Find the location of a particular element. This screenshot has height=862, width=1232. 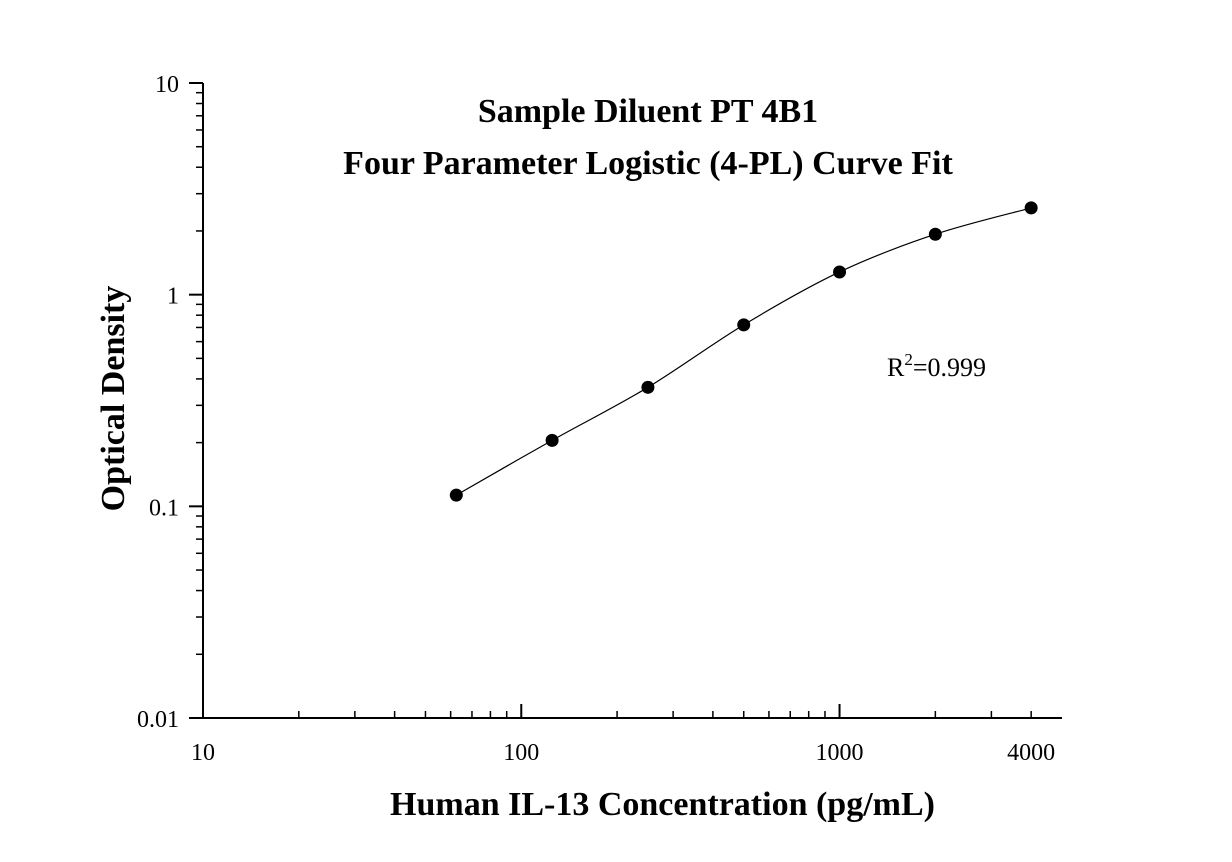

x-axis-label: Human IL-13 Concentration (pg/mL) is located at coordinates (662, 804).